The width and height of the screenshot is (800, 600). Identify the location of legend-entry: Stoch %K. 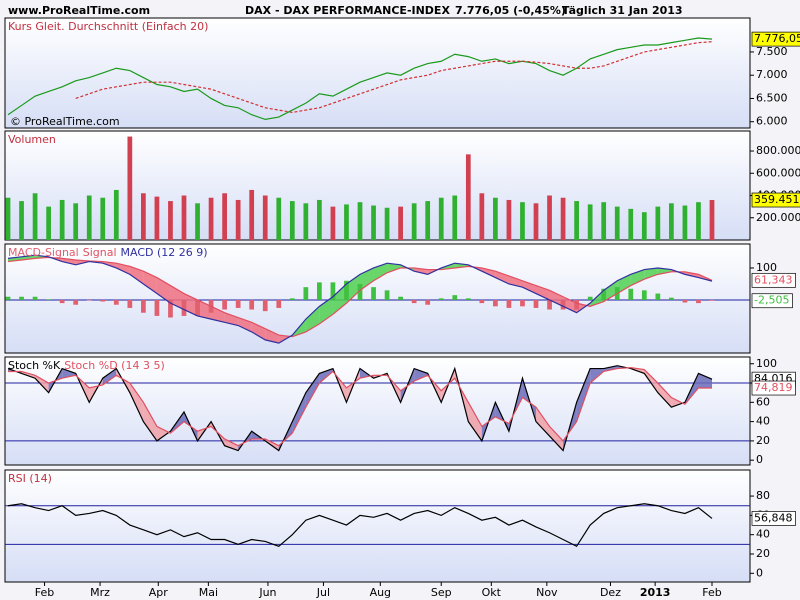
(34, 365).